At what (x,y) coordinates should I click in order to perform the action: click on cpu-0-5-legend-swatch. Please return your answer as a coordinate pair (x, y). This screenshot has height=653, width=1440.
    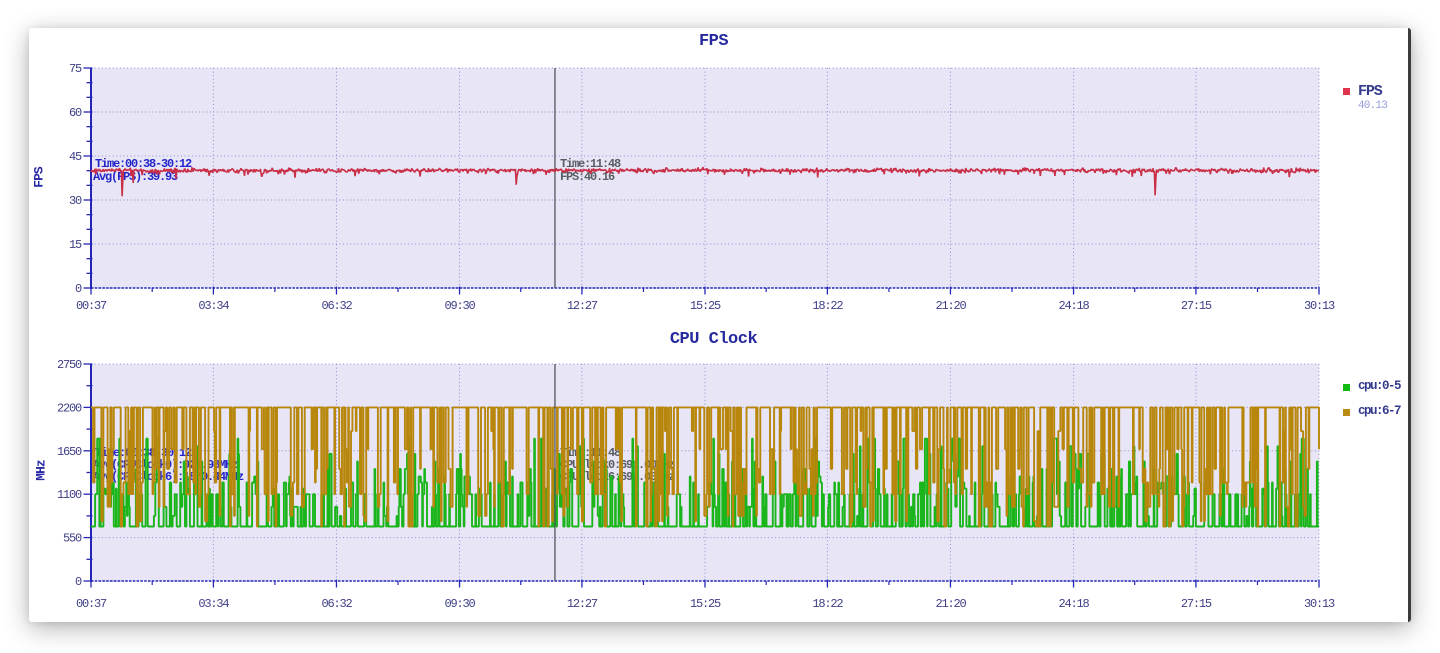
    Looking at the image, I should click on (1346, 387).